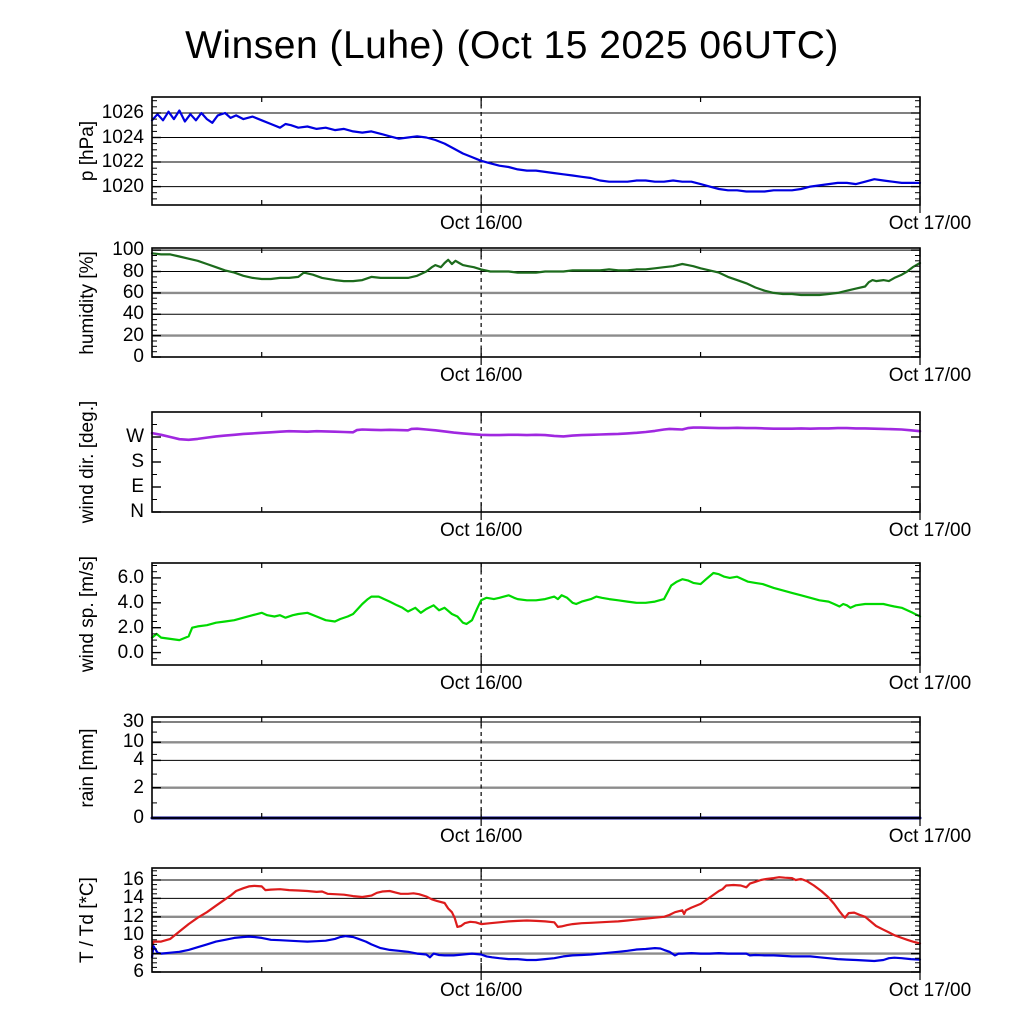 This screenshot has width=1024, height=1024. What do you see at coordinates (536, 913) in the screenshot?
I see `temperature-series-T` at bounding box center [536, 913].